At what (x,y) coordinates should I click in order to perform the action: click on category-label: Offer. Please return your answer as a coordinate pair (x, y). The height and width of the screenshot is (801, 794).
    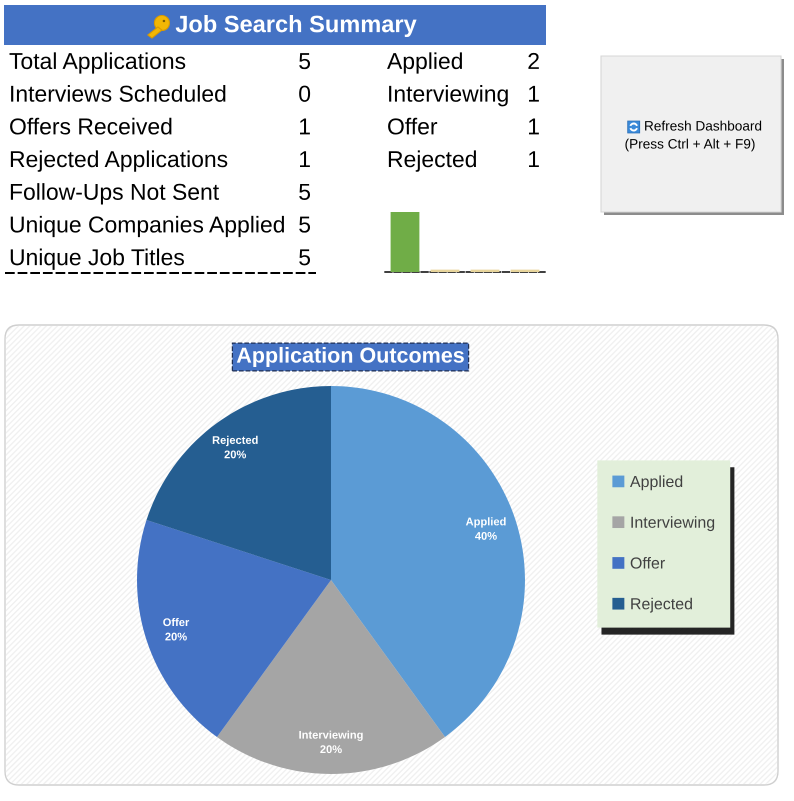
    Looking at the image, I should click on (413, 126).